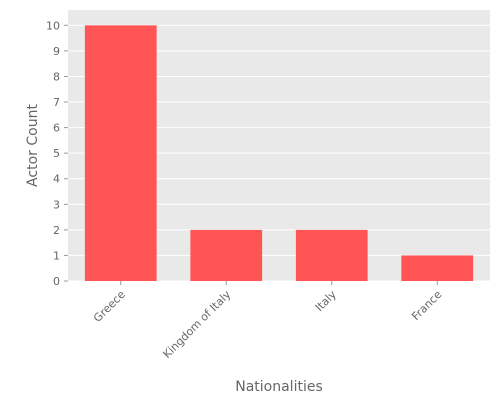 This screenshot has height=400, width=500. What do you see at coordinates (268, 321) in the screenshot?
I see `x-axis-ticks: Greece Kingdom of Italy Italy France` at bounding box center [268, 321].